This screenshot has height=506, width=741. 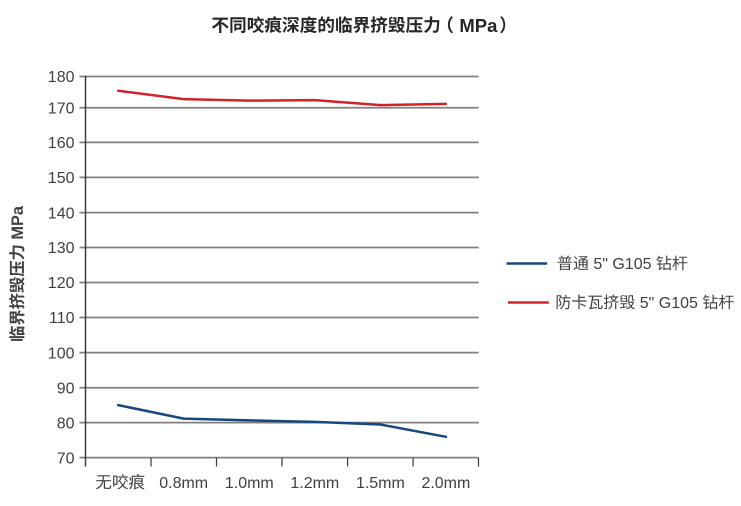 What do you see at coordinates (66, 458) in the screenshot?
I see `svg-text: 70` at bounding box center [66, 458].